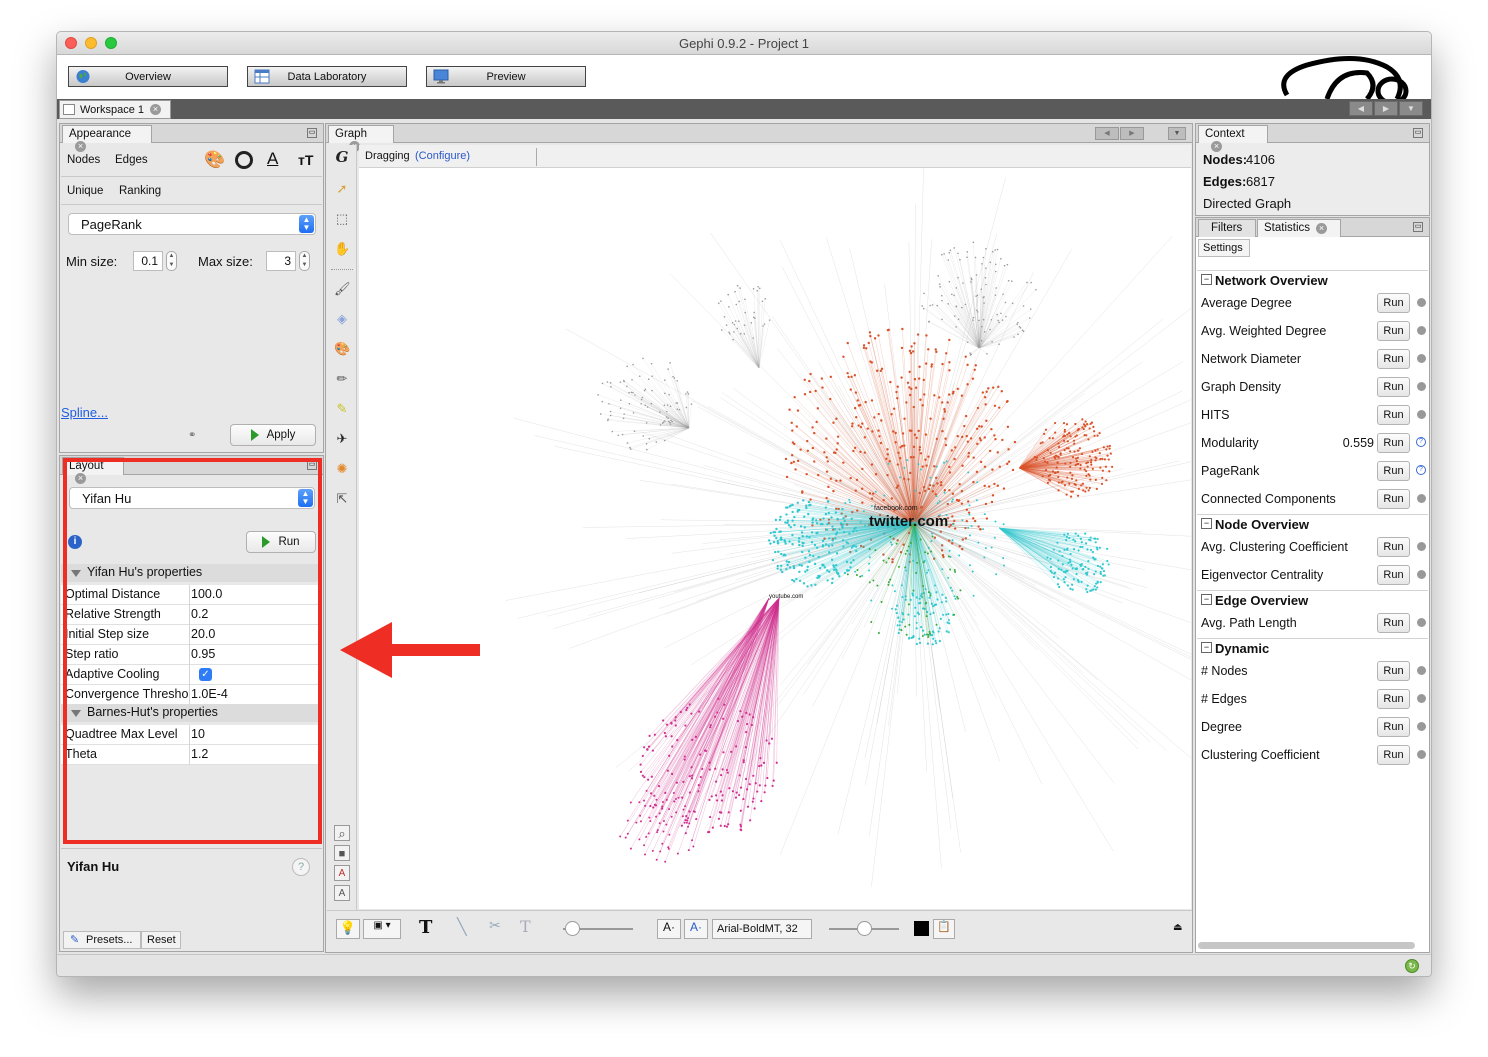  What do you see at coordinates (598, 929) in the screenshot?
I see `edge-scale-slider-track` at bounding box center [598, 929].